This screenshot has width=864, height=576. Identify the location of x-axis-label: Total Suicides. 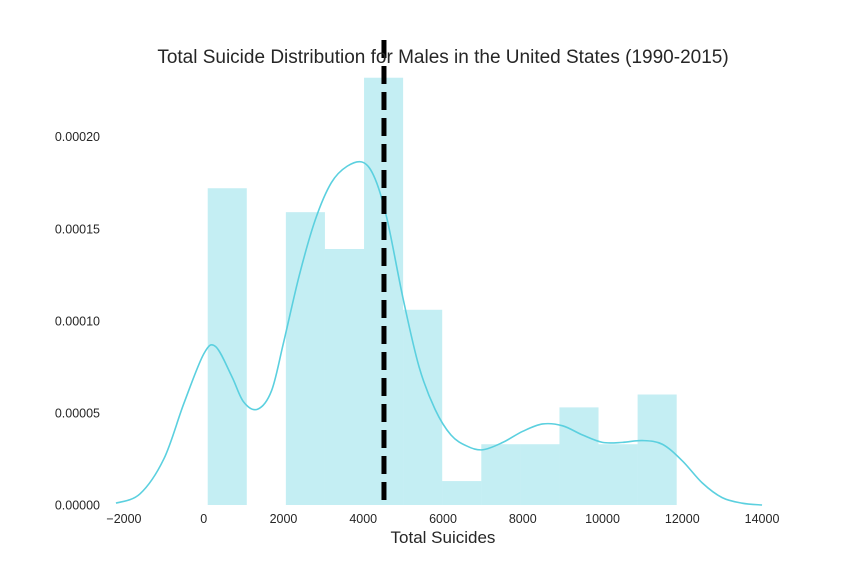
(443, 537).